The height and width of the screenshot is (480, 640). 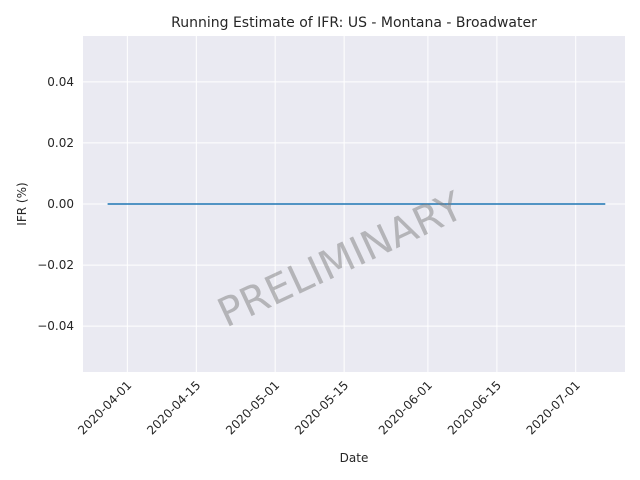 What do you see at coordinates (55, 326) in the screenshot?
I see `y-tick-label: −0.04` at bounding box center [55, 326].